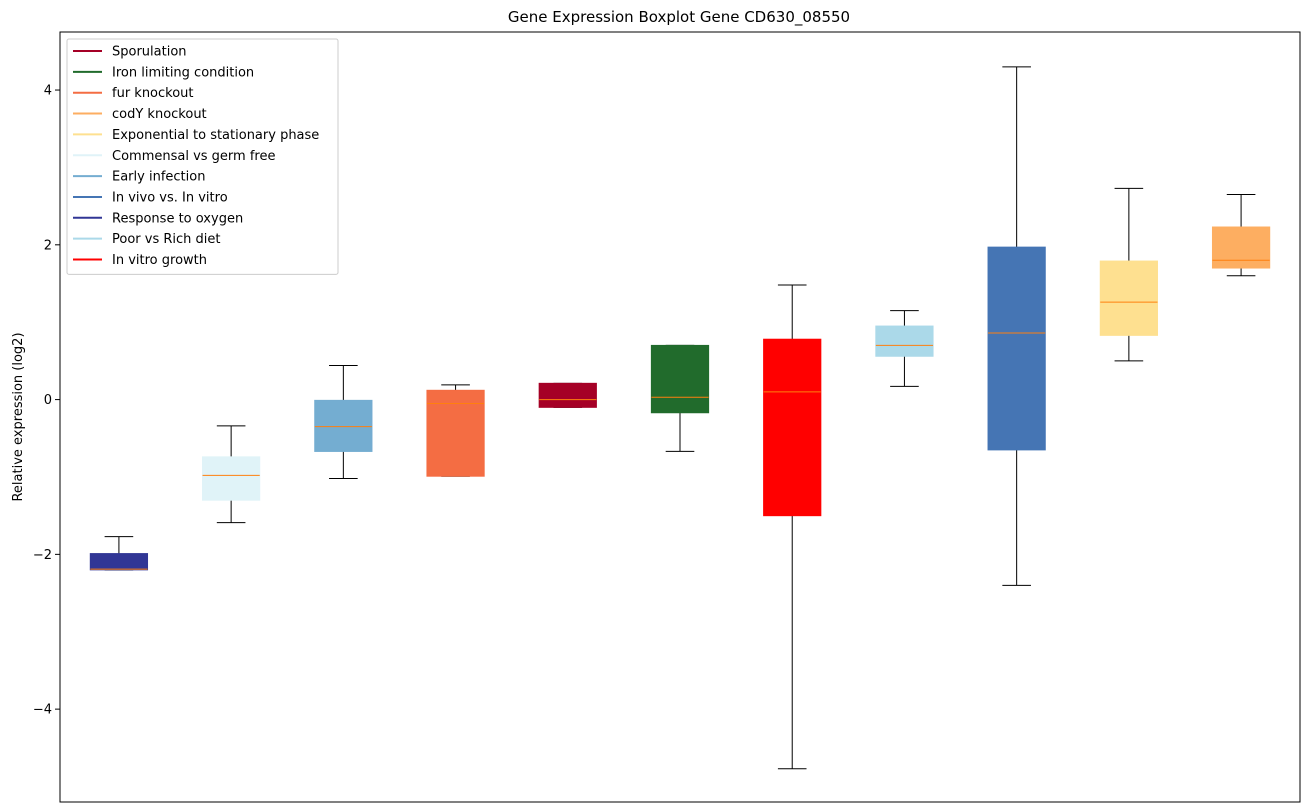  Describe the element at coordinates (153, 93) in the screenshot. I see `legend-entry: fur knockout` at that location.